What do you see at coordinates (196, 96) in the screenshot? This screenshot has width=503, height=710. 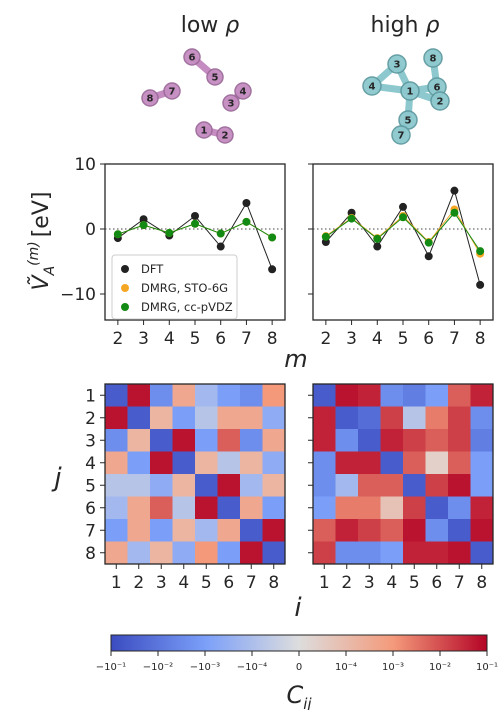 I see `molecule-low-density: 6 5 8 7 43 1 2` at bounding box center [196, 96].